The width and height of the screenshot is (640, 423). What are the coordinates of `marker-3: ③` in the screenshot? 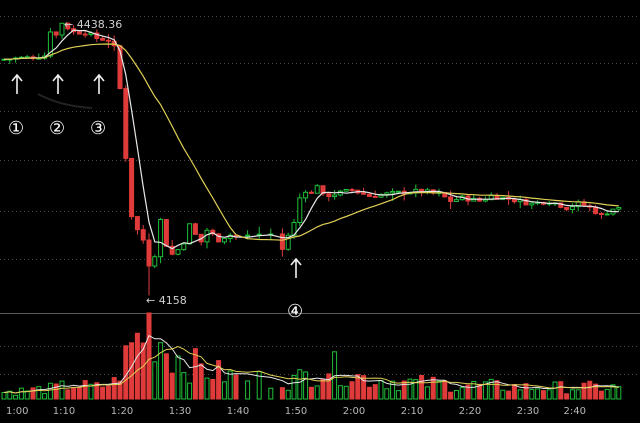 It's located at (98, 106).